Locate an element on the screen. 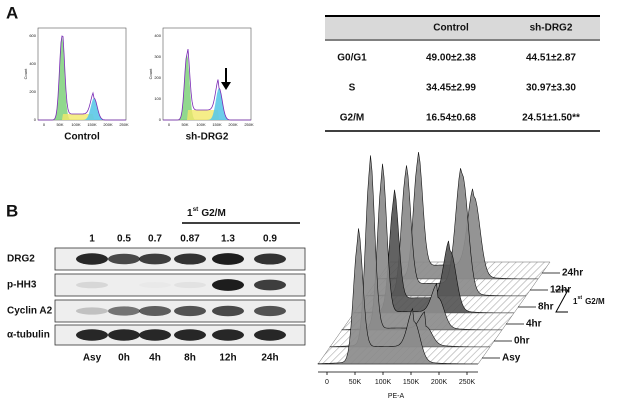 The image size is (630, 407). ratio-label: 0.9 is located at coordinates (270, 239).